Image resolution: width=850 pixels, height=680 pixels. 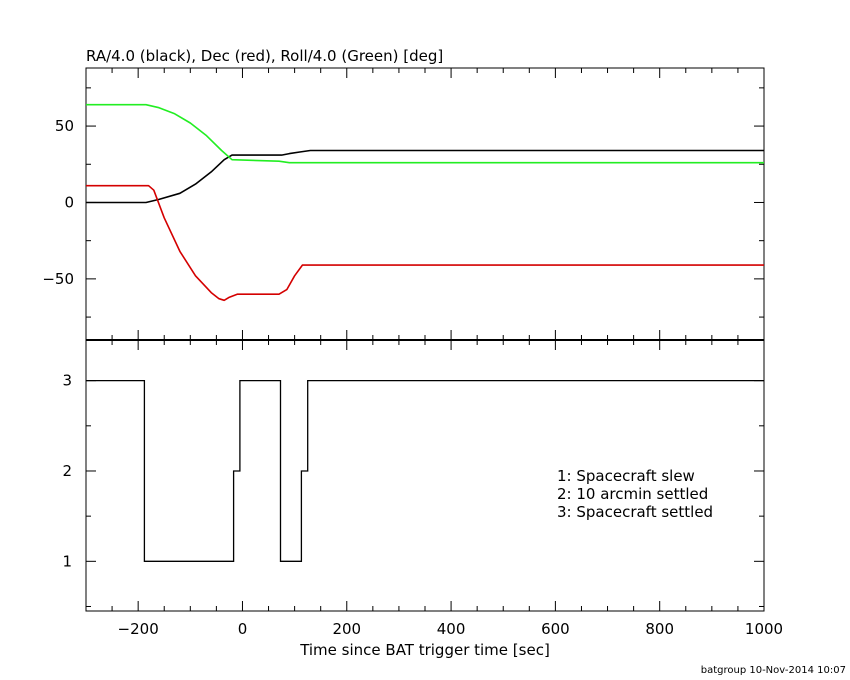 What do you see at coordinates (58, 279) in the screenshot?
I see `y-tick-label: −50` at bounding box center [58, 279].